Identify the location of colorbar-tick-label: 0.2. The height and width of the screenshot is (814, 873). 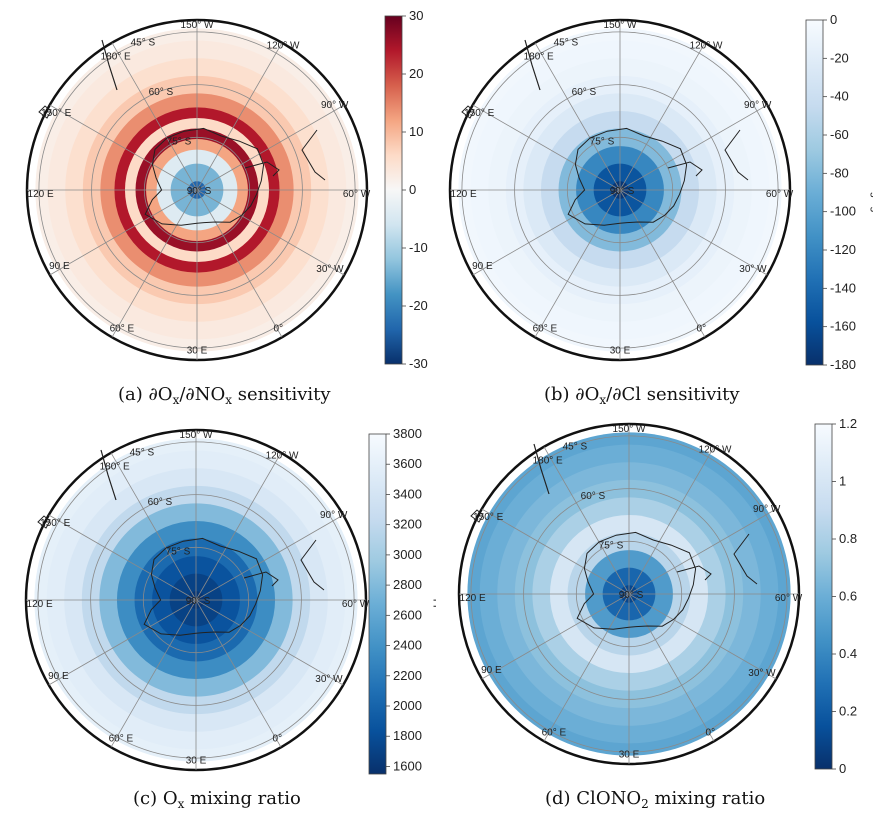
(848, 711).